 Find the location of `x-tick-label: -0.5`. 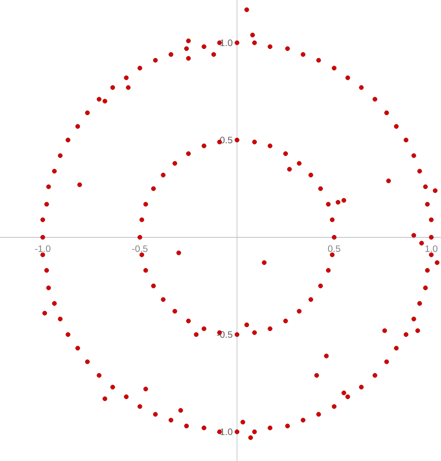

x-tick-label: -0.5 is located at coordinates (140, 248).